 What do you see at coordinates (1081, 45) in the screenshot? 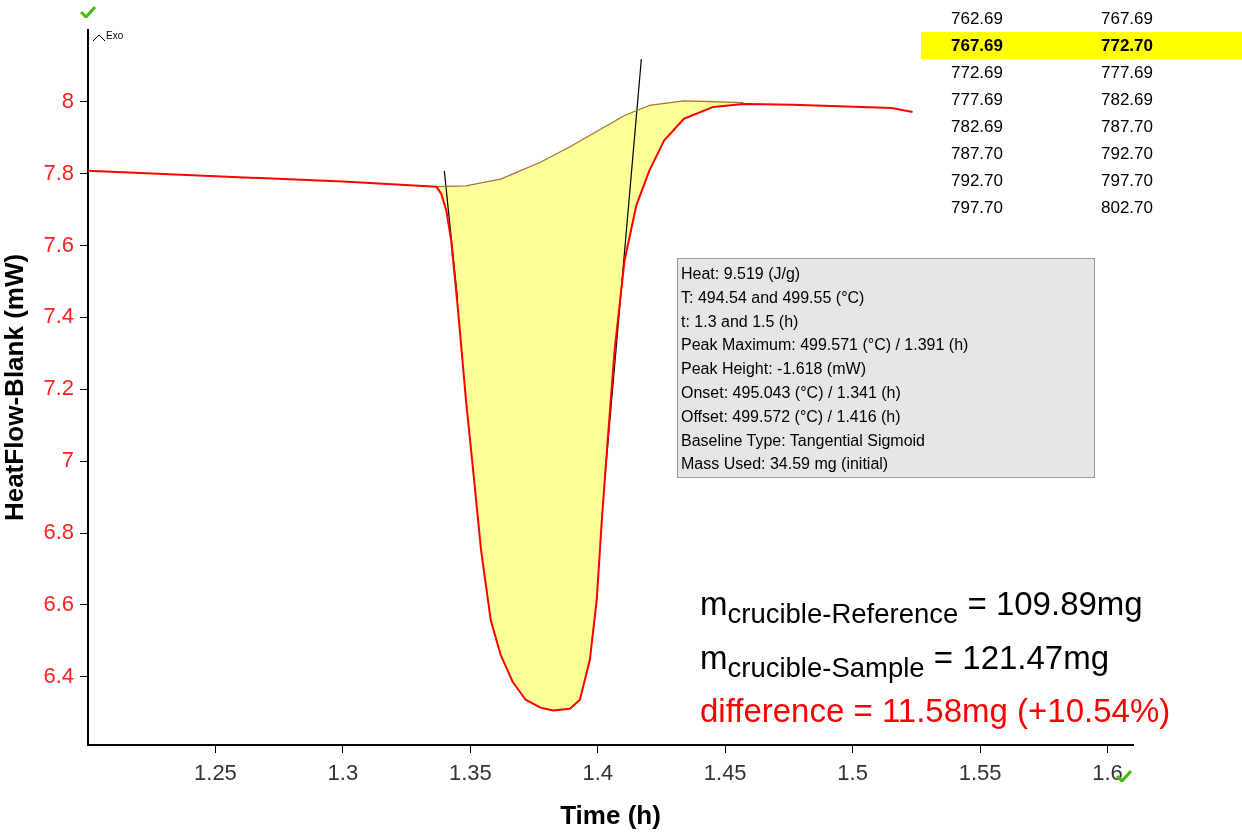
I see `highlight-strip: 767.69 772.70` at bounding box center [1081, 45].